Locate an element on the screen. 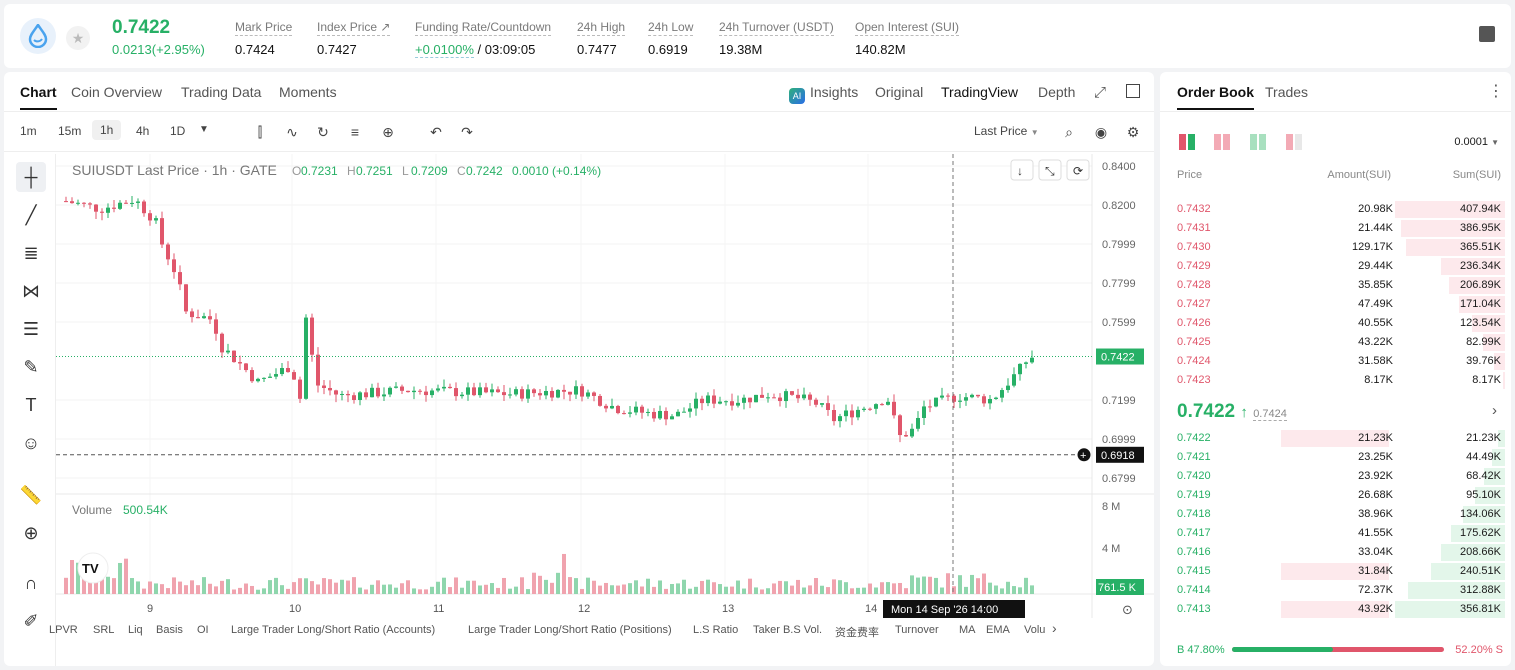  indicator-5: Large Trader Long/Short Ratio (Accounts) is located at coordinates (333, 630).